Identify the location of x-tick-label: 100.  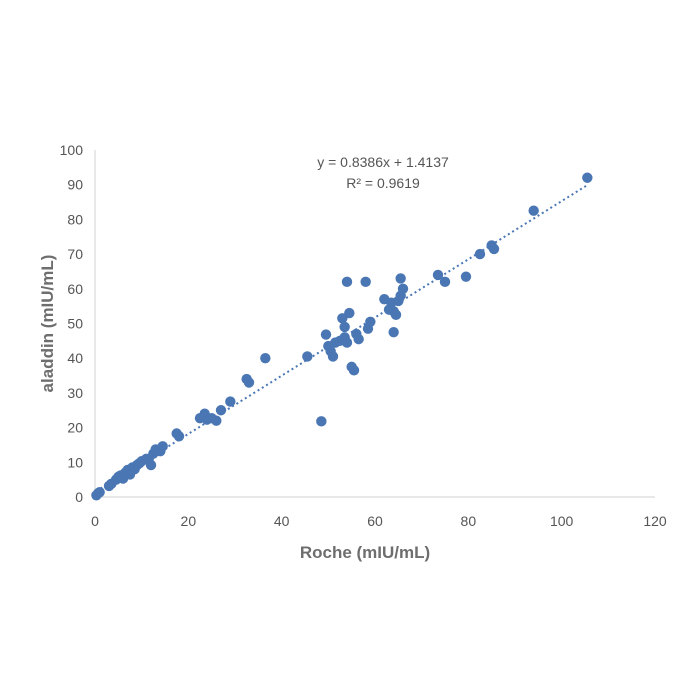
(562, 521).